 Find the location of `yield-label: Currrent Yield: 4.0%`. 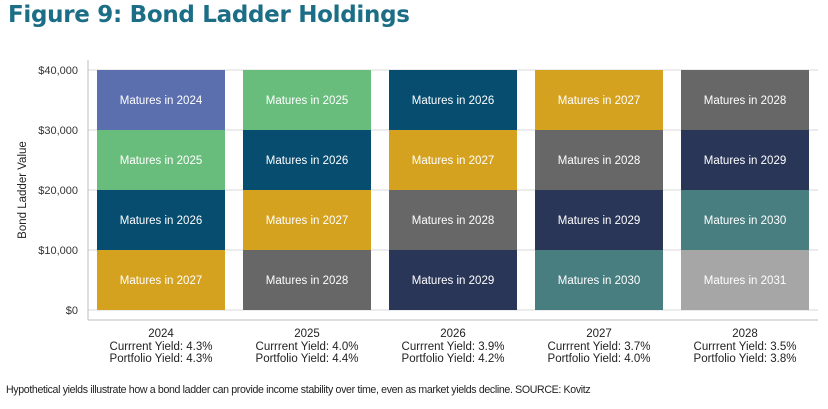

yield-label: Currrent Yield: 4.0% is located at coordinates (307, 347).